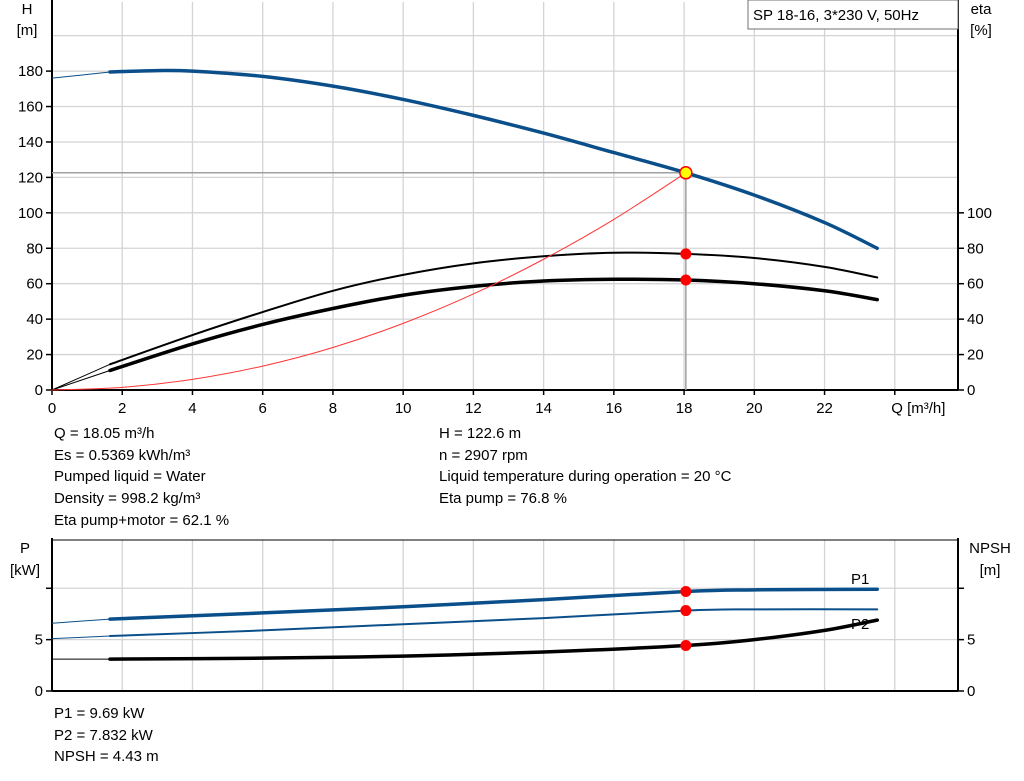 The width and height of the screenshot is (1024, 781). What do you see at coordinates (80, 621) in the screenshot?
I see `p1-curve-extension` at bounding box center [80, 621].